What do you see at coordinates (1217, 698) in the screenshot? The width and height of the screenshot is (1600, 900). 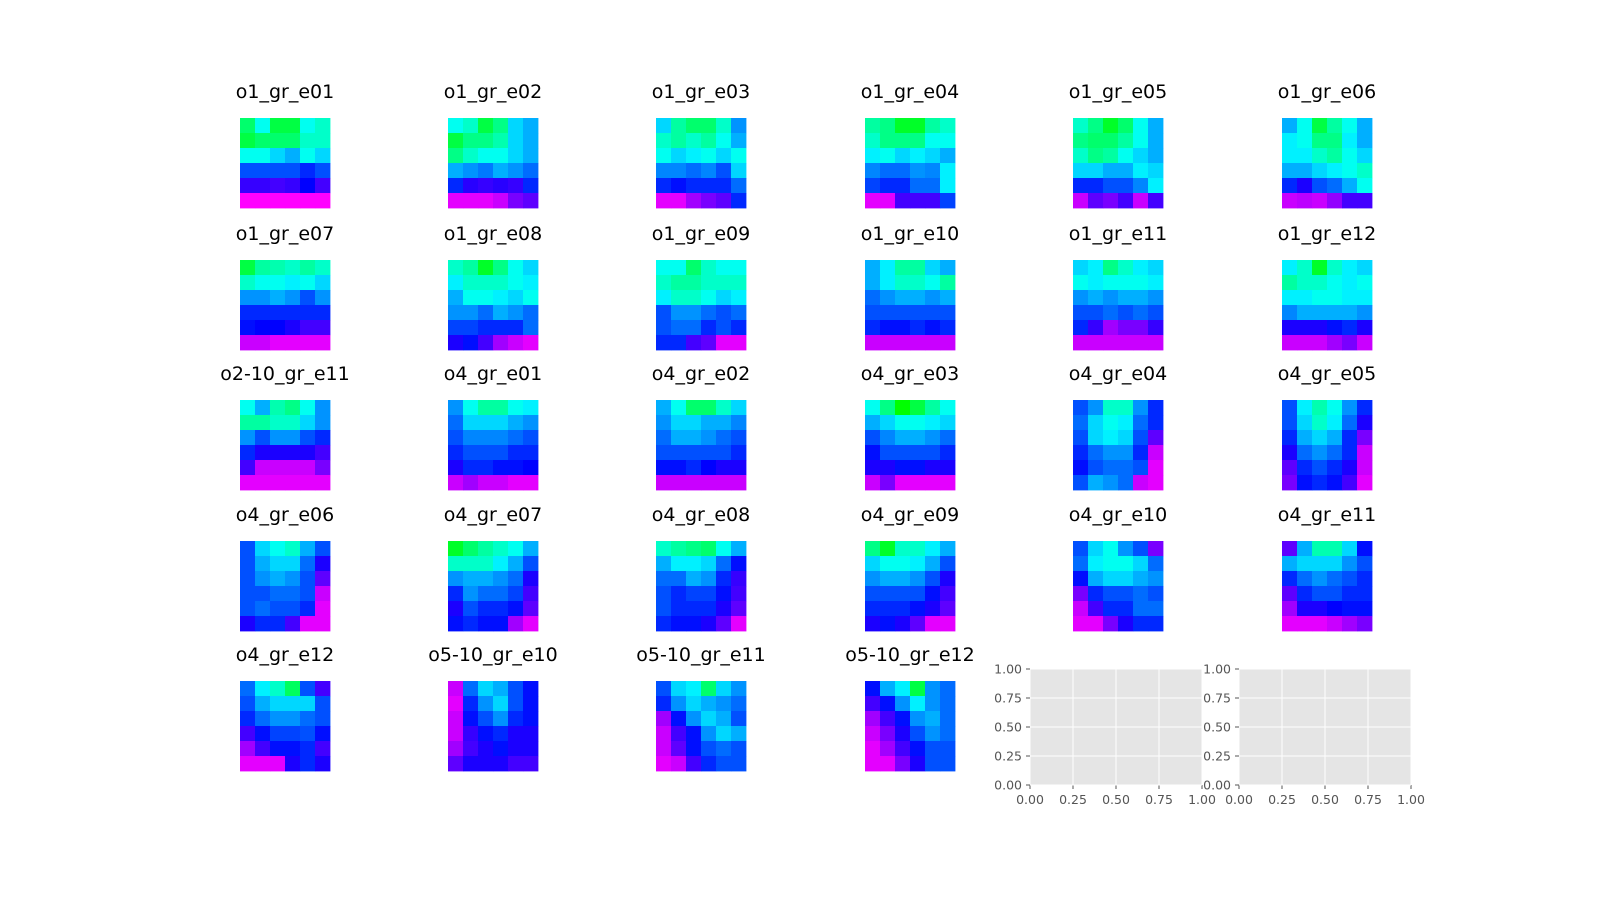 I see `y-tick-label: 0.75` at bounding box center [1217, 698].